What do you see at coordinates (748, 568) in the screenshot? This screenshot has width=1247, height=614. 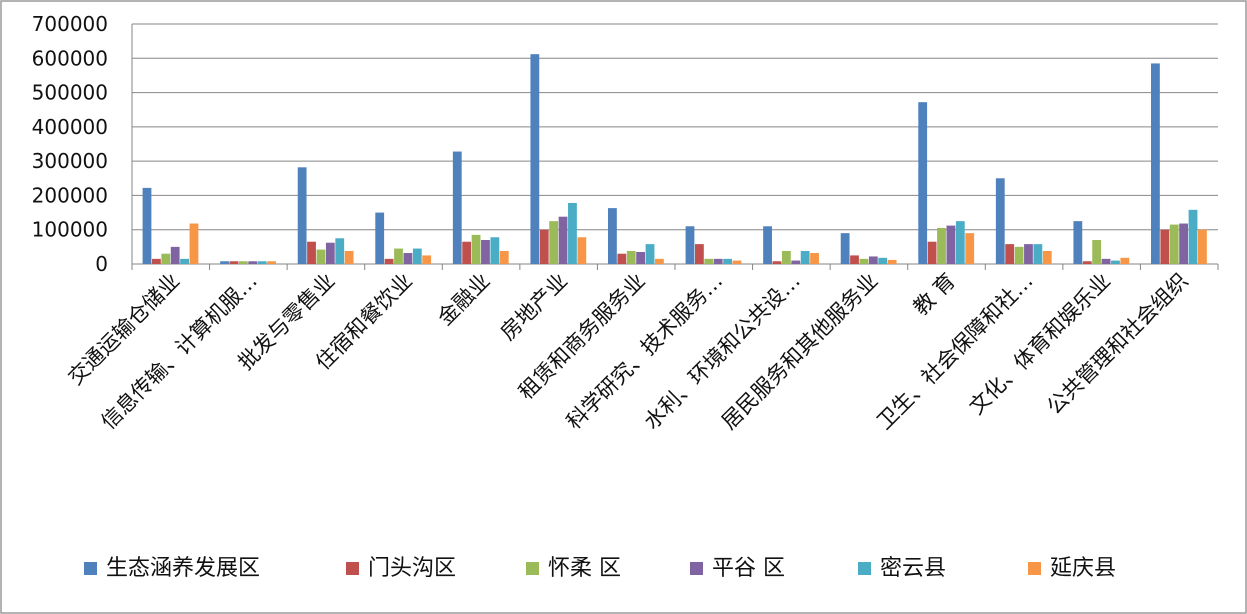 I see `legend-label: 平谷 区` at bounding box center [748, 568].